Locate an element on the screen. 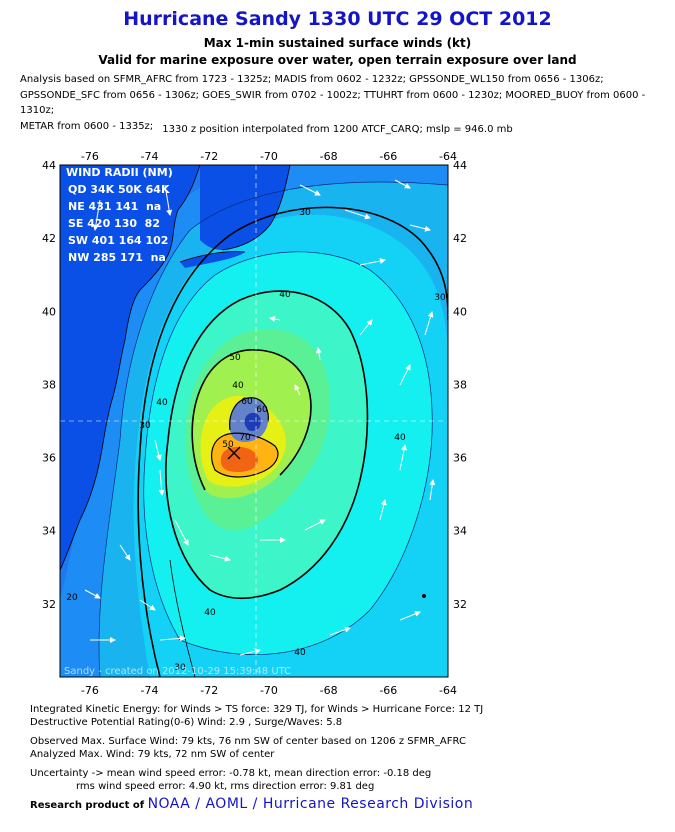 This screenshot has width=675, height=832. page-title: Hurricane Sandy 1330 UTC 29 OCT 2012 is located at coordinates (337, 19).